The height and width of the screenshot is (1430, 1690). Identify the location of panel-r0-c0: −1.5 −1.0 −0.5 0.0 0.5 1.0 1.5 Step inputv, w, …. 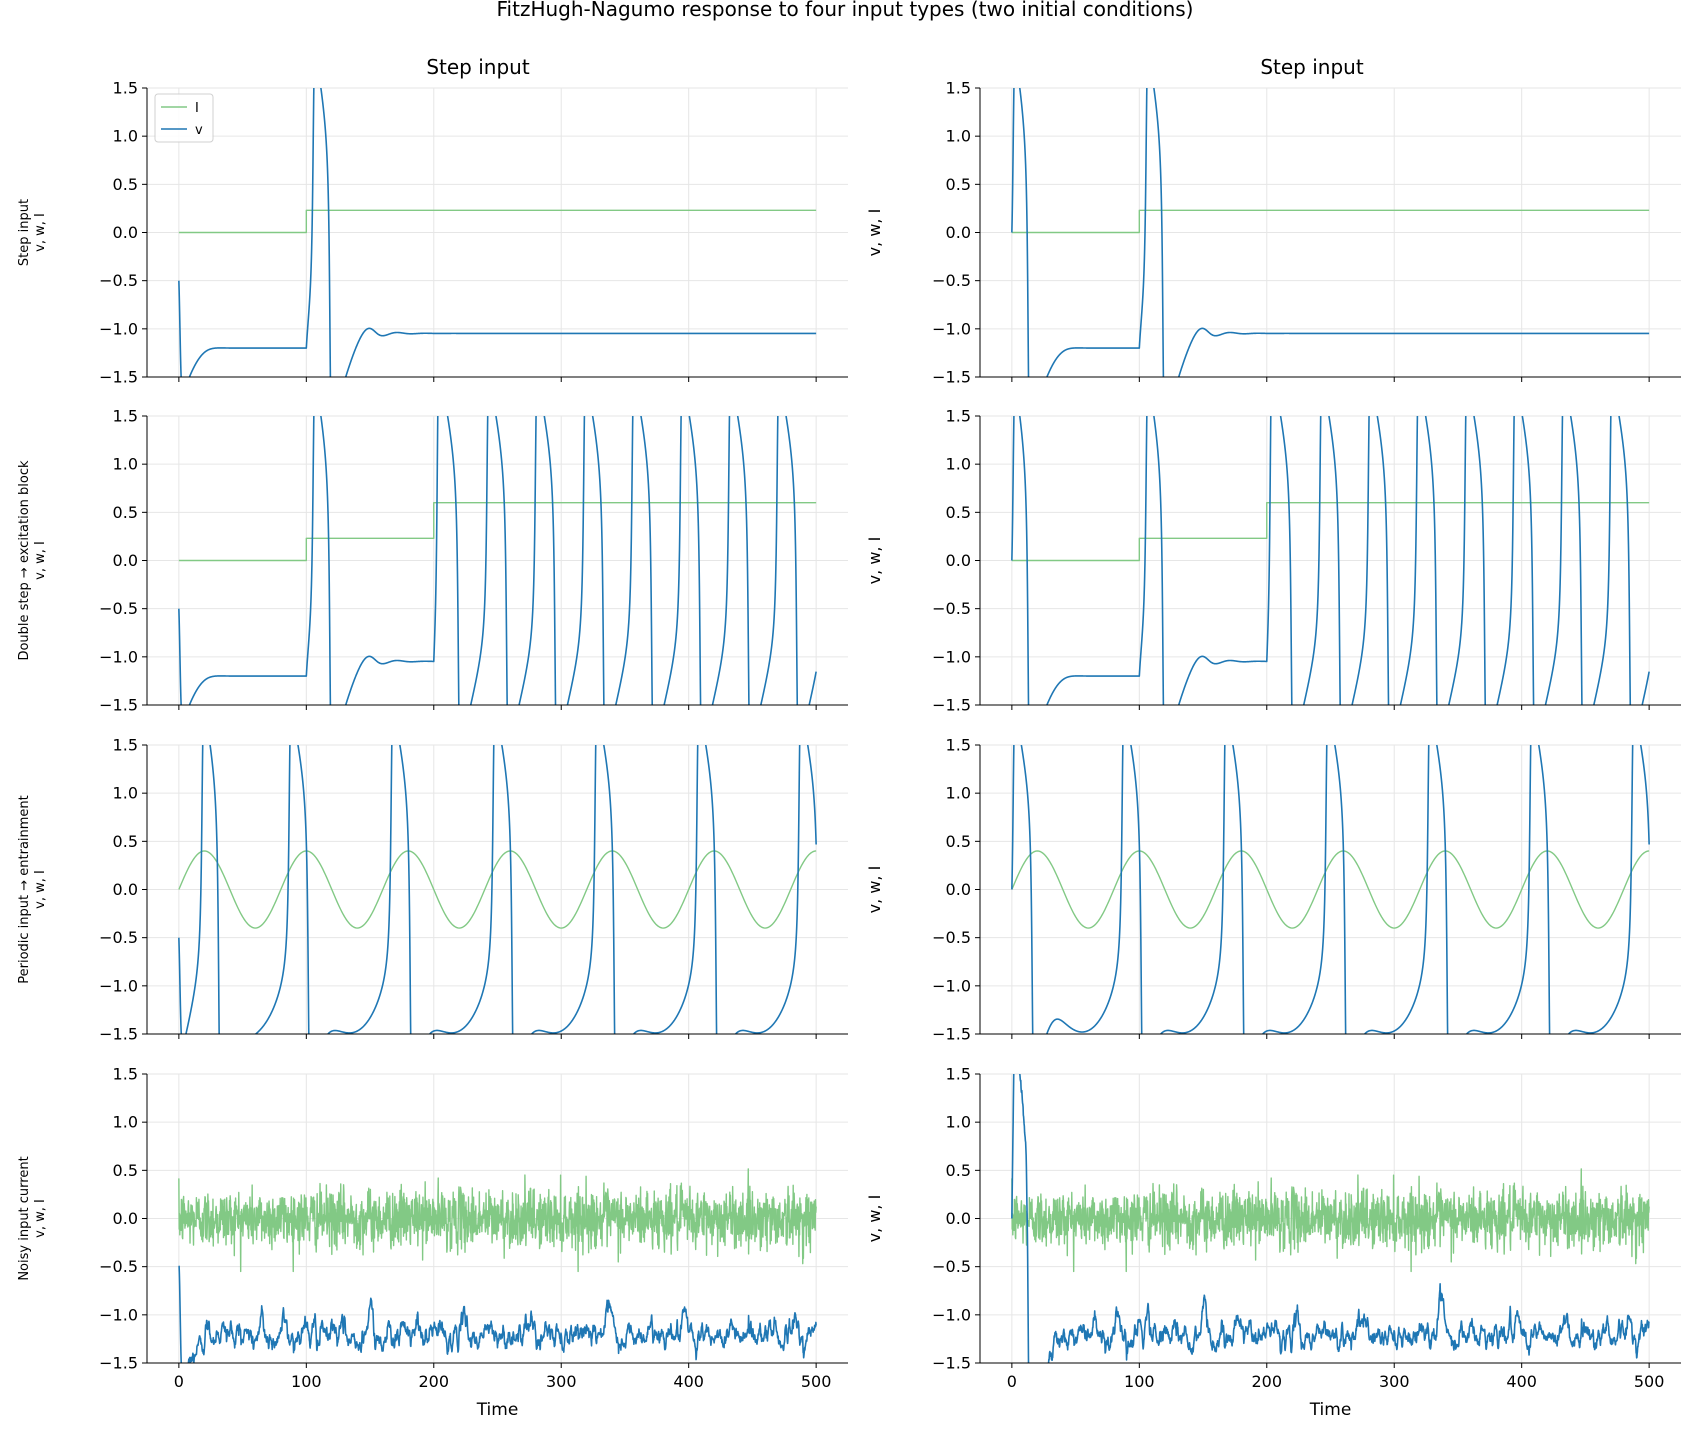
(432, 233).